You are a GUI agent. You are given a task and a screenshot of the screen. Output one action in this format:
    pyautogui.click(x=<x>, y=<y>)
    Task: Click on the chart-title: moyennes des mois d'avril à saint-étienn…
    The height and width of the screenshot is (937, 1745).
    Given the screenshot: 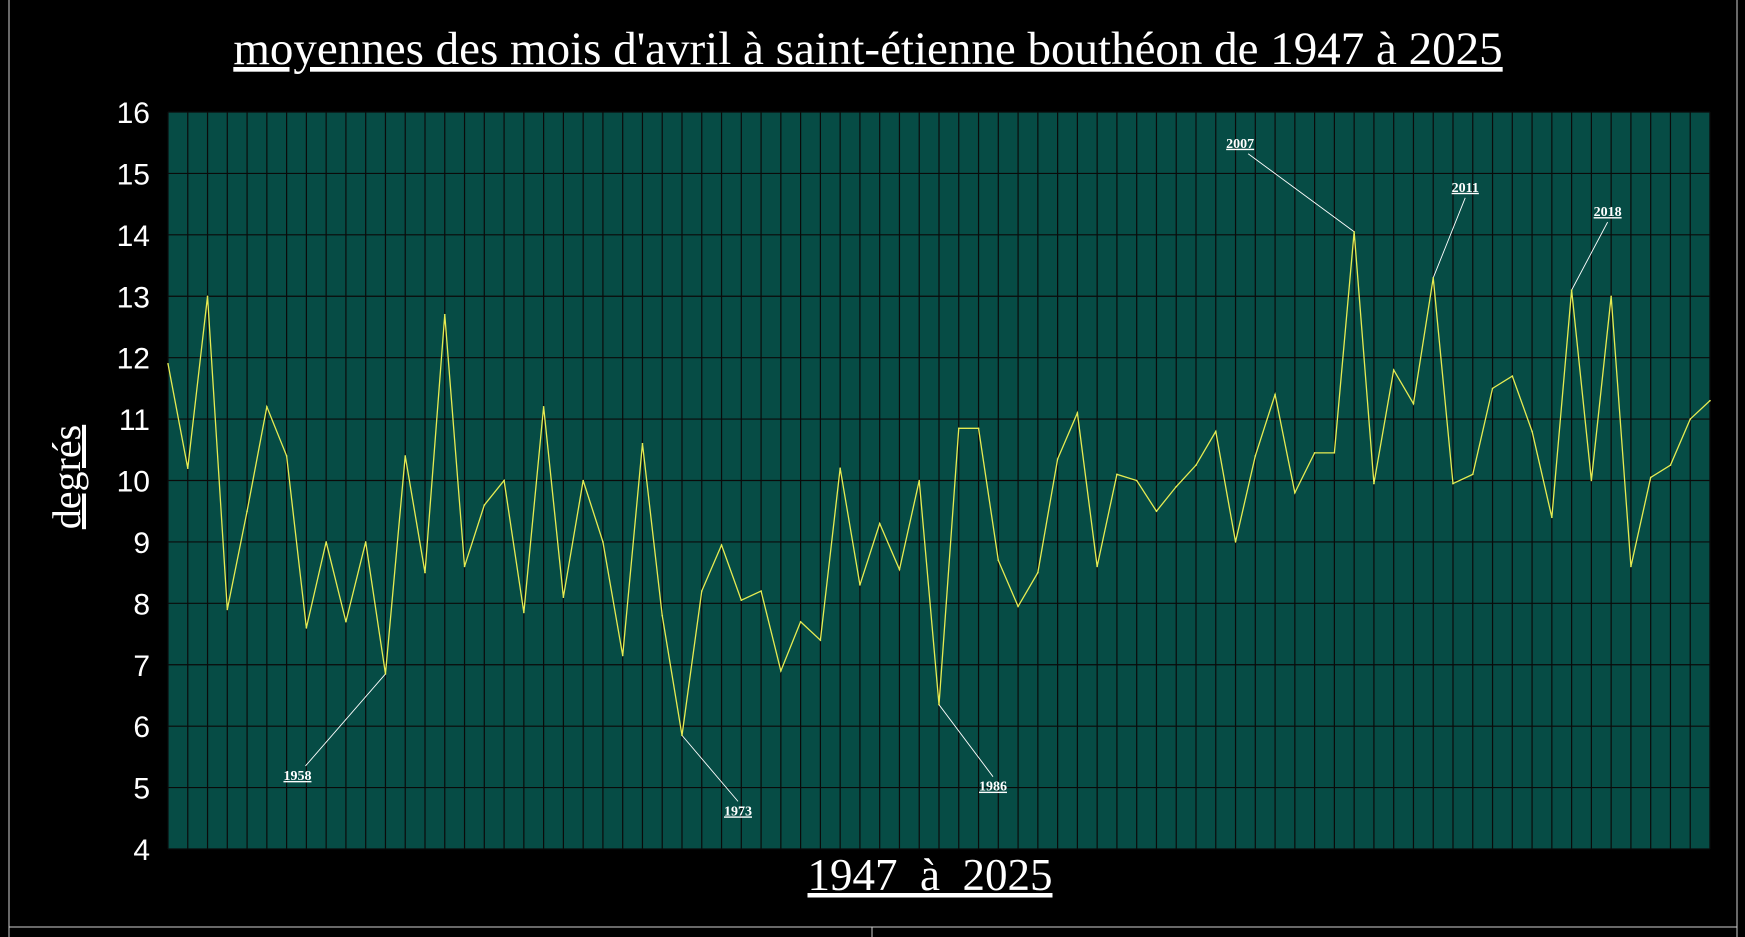 What is the action you would take?
    pyautogui.click(x=867, y=49)
    